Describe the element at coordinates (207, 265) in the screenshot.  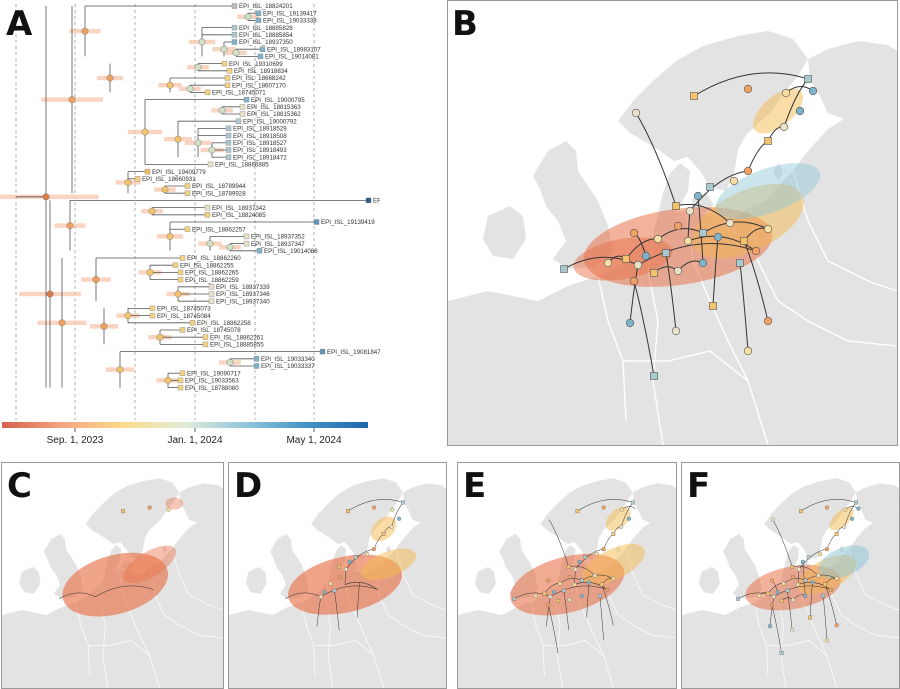
I see `tip-label: EPI_ISL_18862255` at that location.